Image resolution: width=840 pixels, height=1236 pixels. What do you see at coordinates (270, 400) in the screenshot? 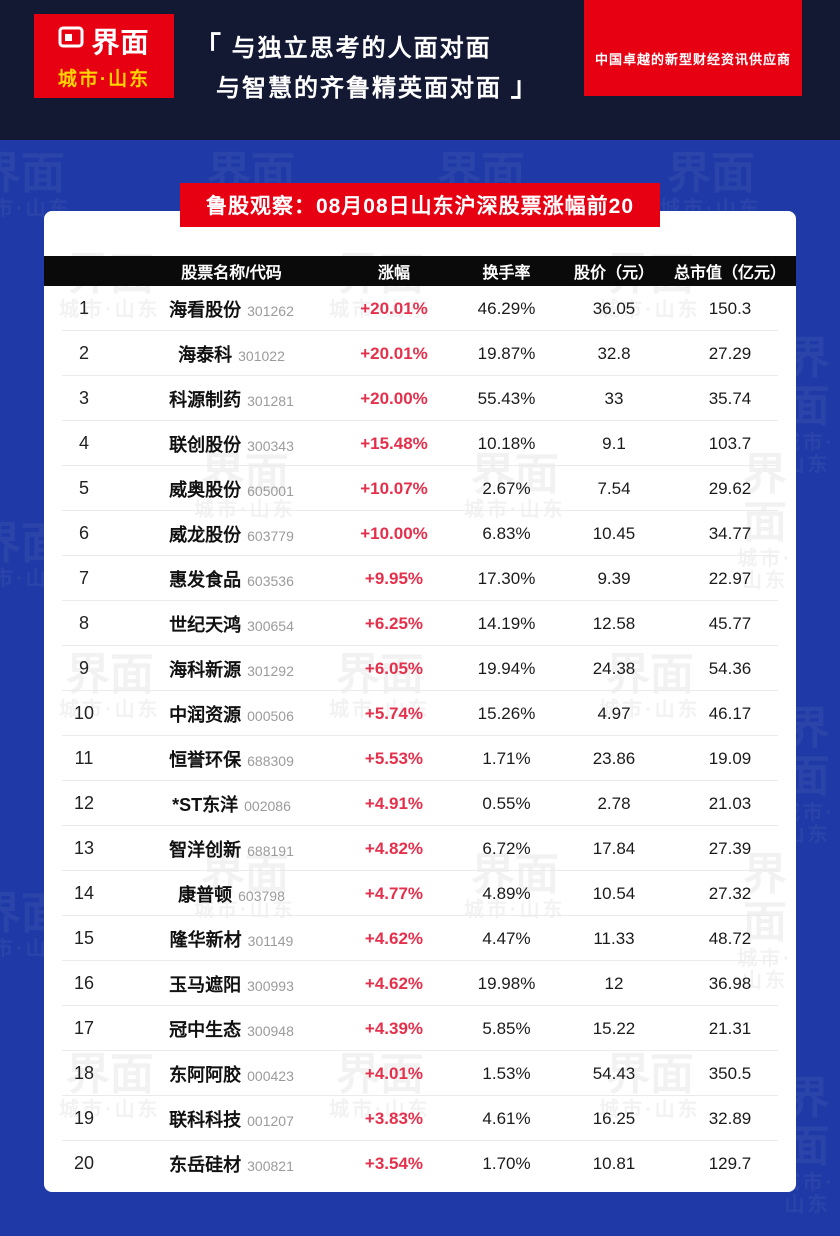
I see `stock-code: 301281` at bounding box center [270, 400].